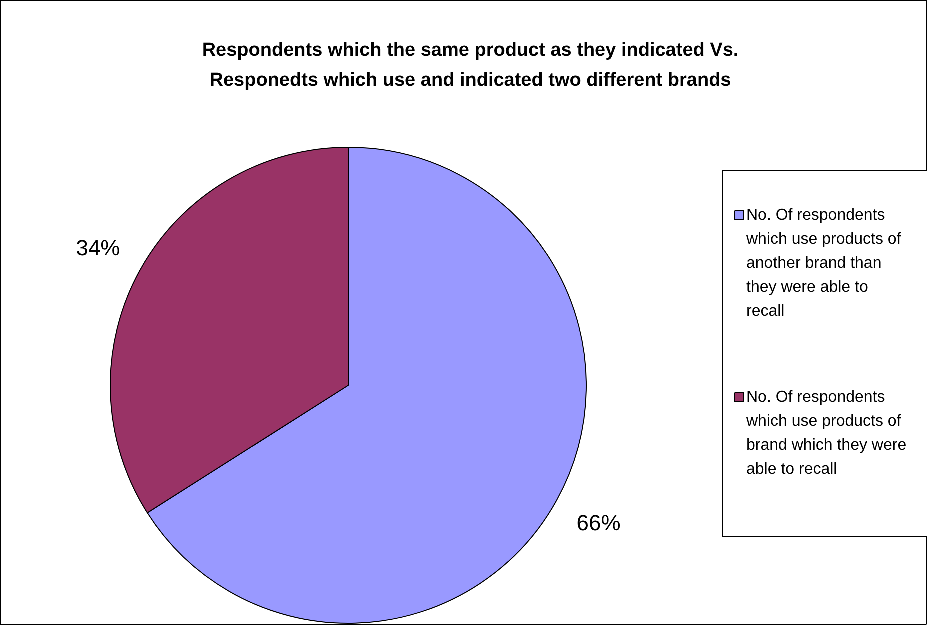 This screenshot has width=927, height=625. I want to click on legend-label: No. Of respondents which use products of another brand than they were able to recall, so click(824, 263).